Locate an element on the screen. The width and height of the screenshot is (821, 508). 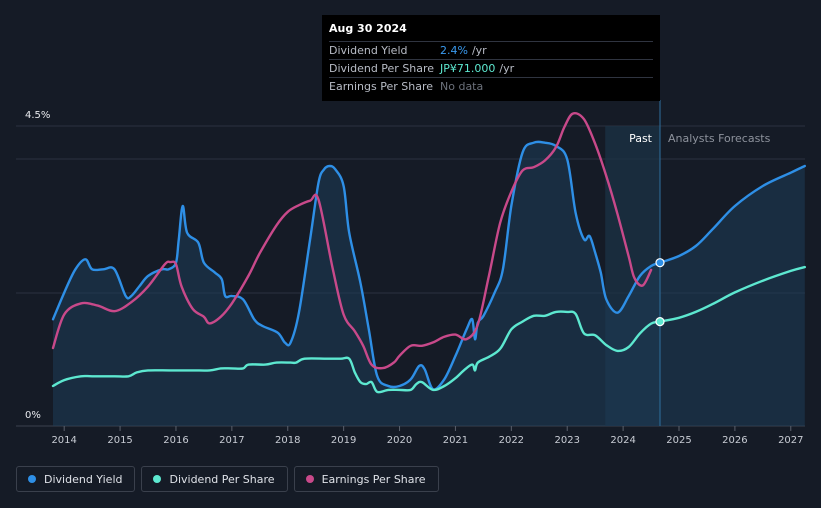
x-tick-label: 2017 is located at coordinates (231, 440).